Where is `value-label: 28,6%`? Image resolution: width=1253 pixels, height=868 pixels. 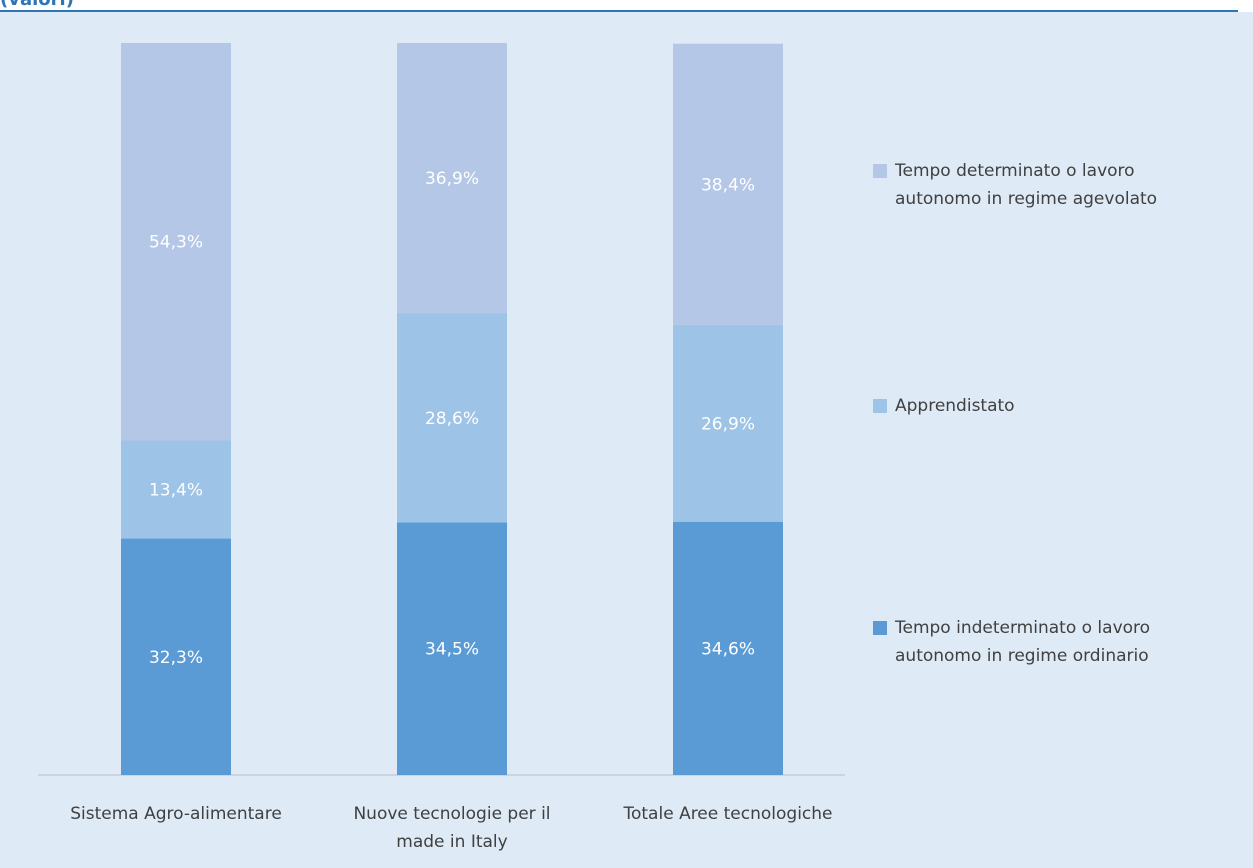
value-label: 28,6% is located at coordinates (452, 419).